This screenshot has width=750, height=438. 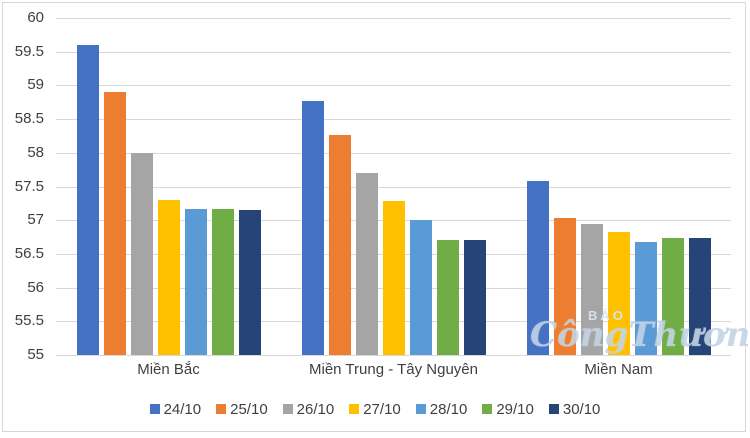 I want to click on y-tick-label: 57.5, so click(x=29, y=186).